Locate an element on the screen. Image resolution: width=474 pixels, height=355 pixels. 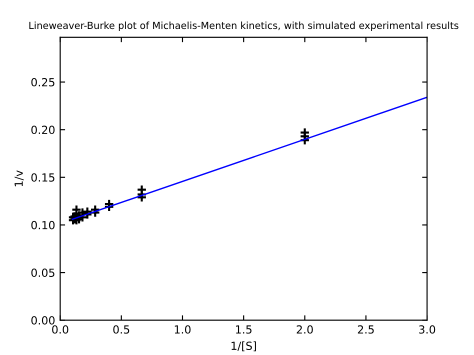
x-tick-label: 1.0 is located at coordinates (182, 329).